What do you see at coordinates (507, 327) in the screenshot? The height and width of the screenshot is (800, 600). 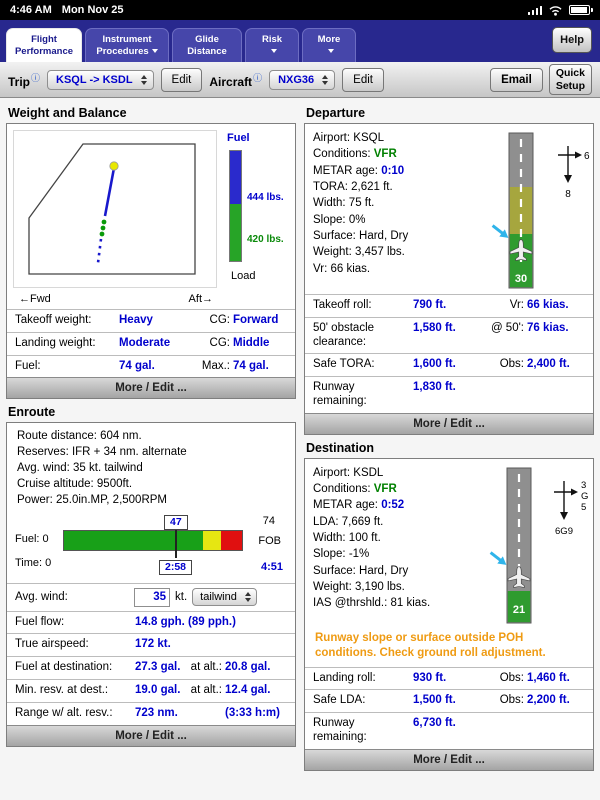 I see `row-label: @ 50':` at bounding box center [507, 327].